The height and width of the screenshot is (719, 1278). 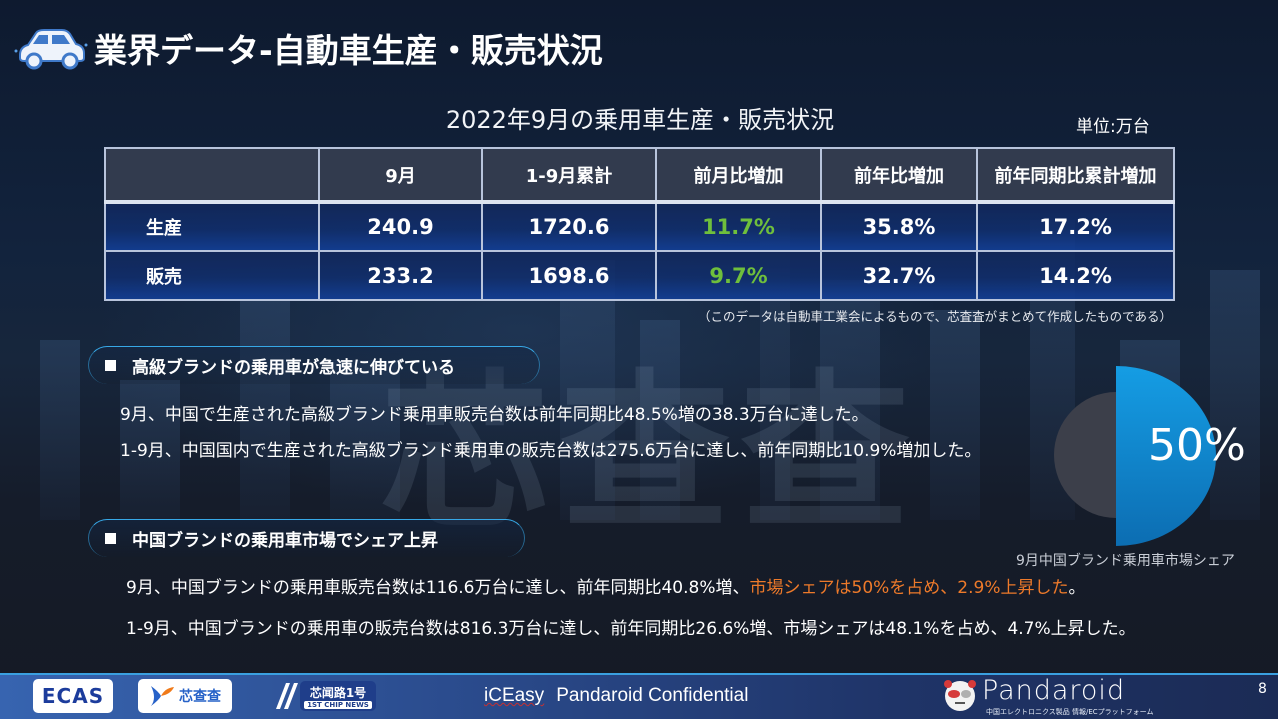 I want to click on row-label: 販売, so click(x=212, y=275).